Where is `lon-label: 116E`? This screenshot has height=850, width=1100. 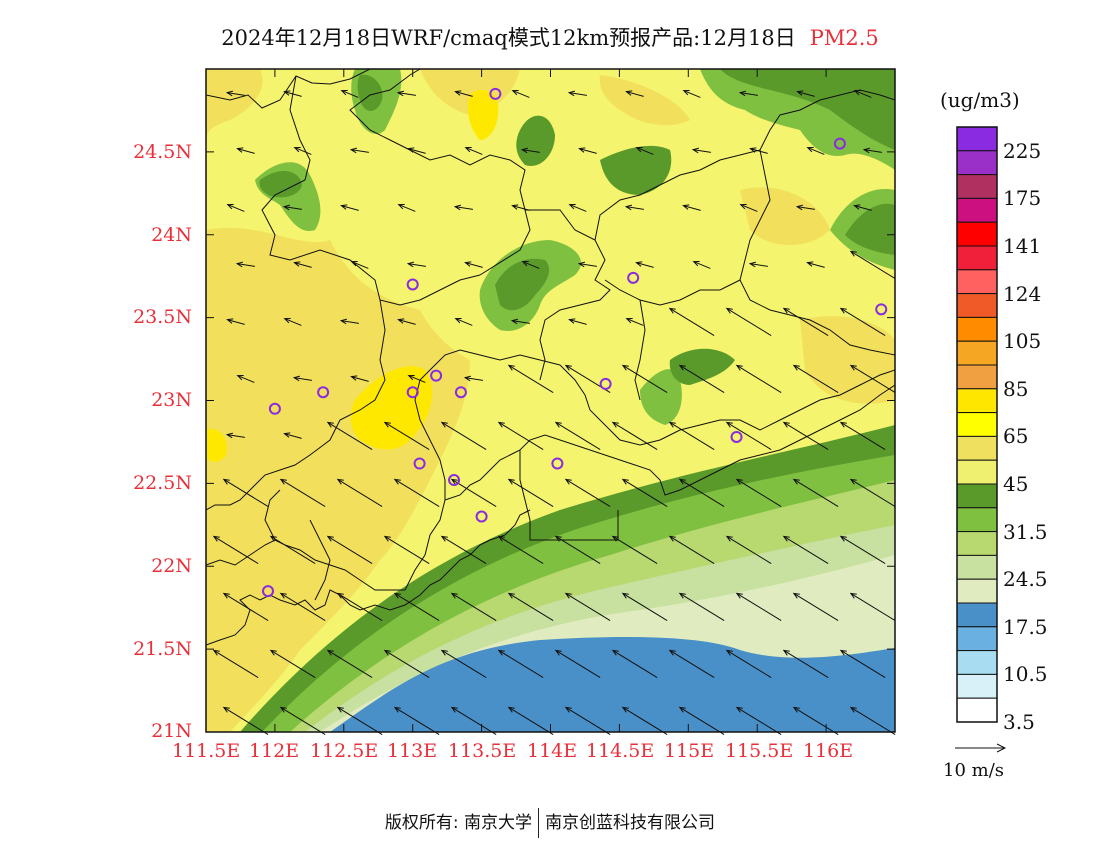 lon-label: 116E is located at coordinates (828, 751).